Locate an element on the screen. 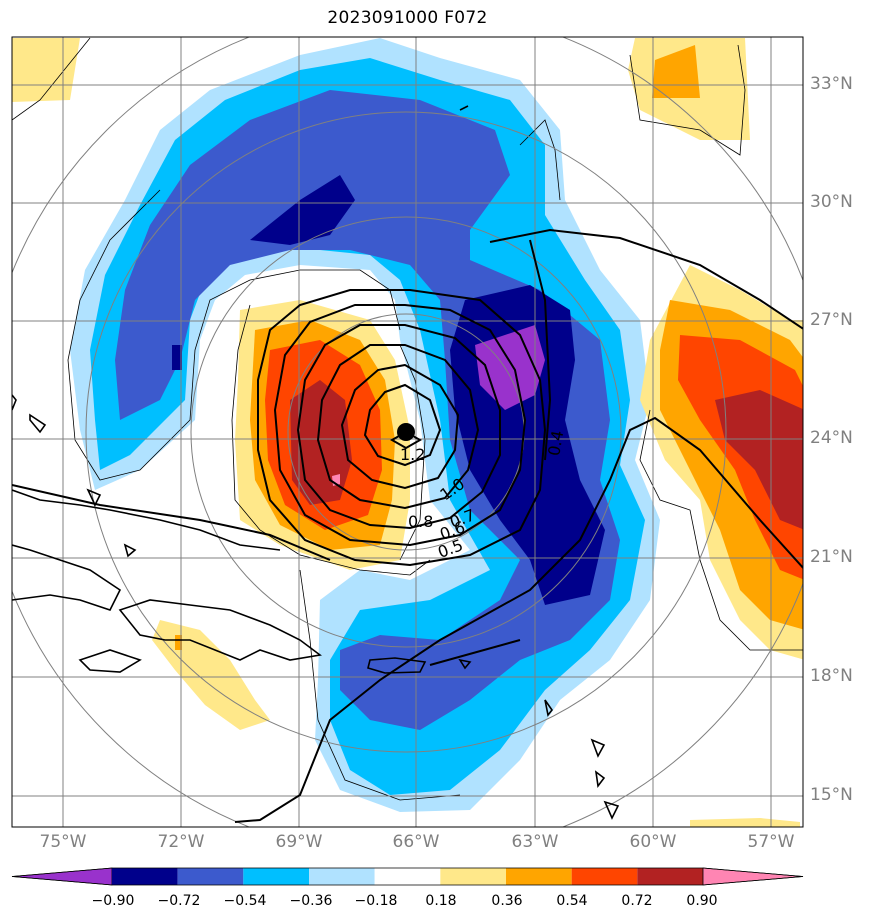 This screenshot has width=873, height=924. colorbar-tick-label: −0.54 is located at coordinates (245, 901).